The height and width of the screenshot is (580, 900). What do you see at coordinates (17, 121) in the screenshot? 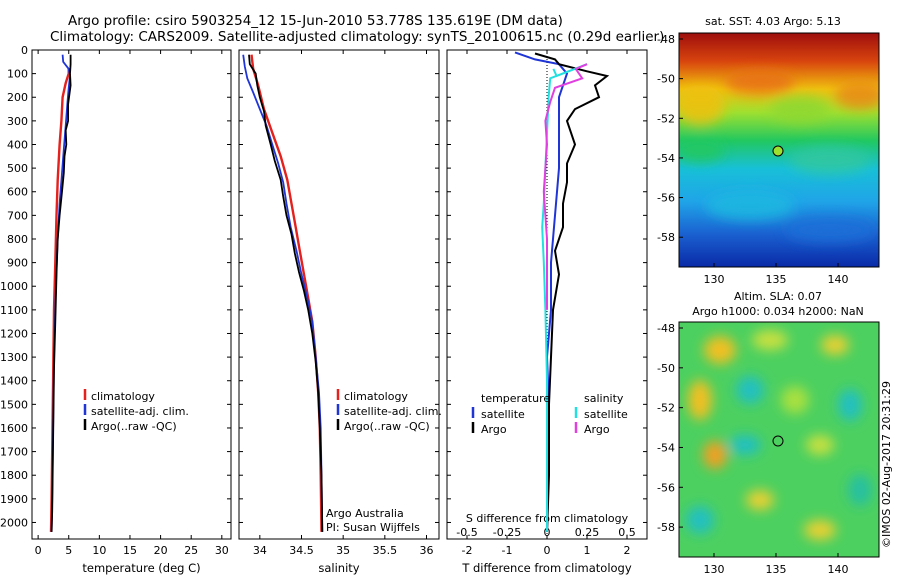
I see `depth-tick-label: 300` at bounding box center [17, 121].